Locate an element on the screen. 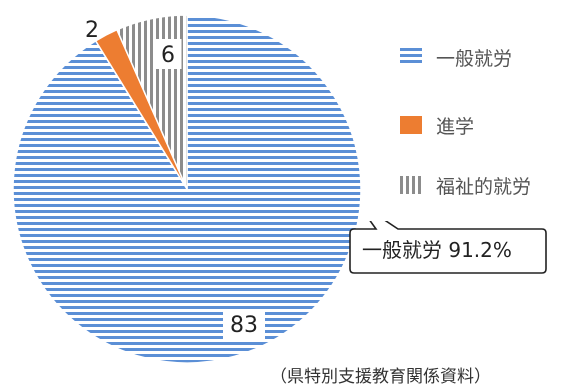  legend-swatch-welfare-employment is located at coordinates (411, 185).